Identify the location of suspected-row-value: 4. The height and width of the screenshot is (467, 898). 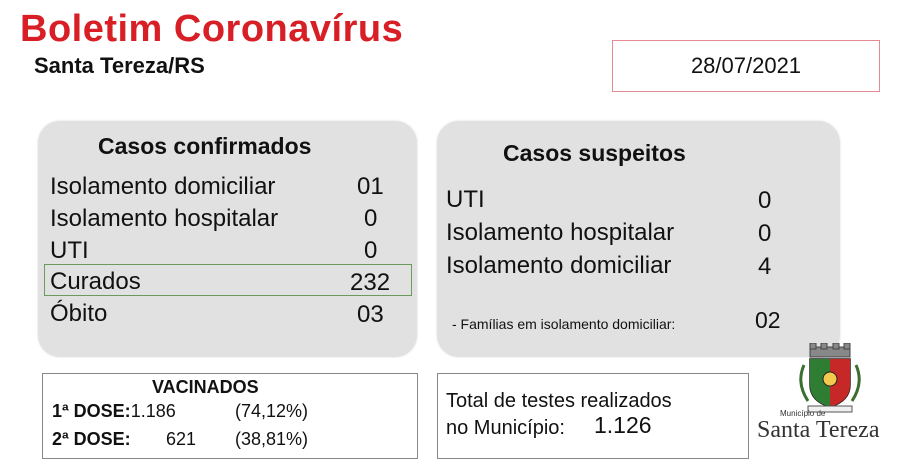
(765, 266).